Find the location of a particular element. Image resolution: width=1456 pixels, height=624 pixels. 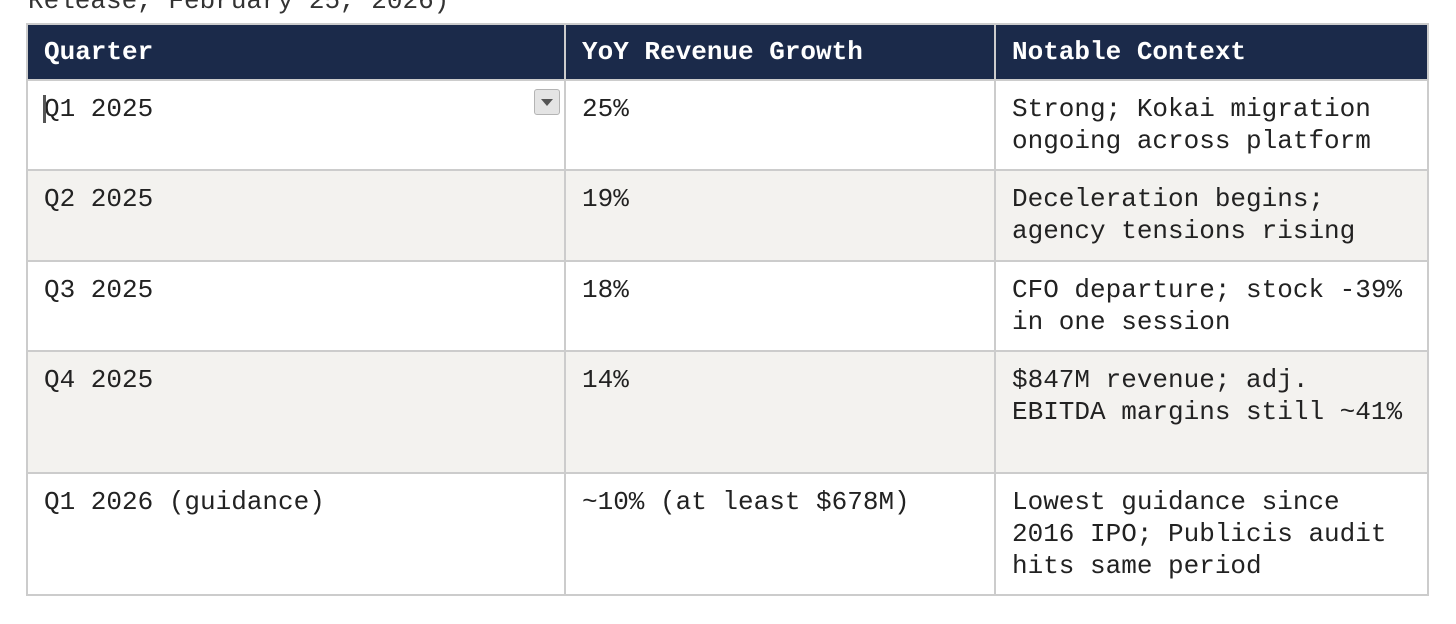

context-cell: CFO departure; stock -39% in one session is located at coordinates (1211, 306).